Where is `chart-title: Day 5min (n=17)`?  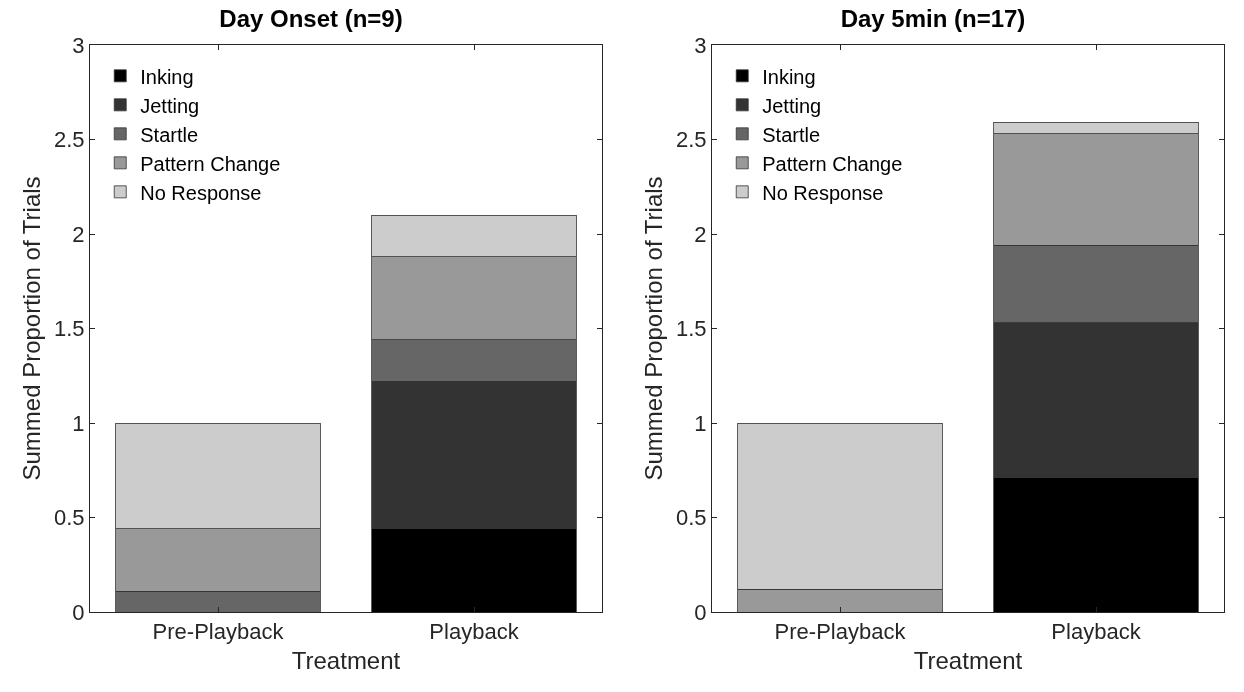
chart-title: Day 5min (n=17) is located at coordinates (933, 19).